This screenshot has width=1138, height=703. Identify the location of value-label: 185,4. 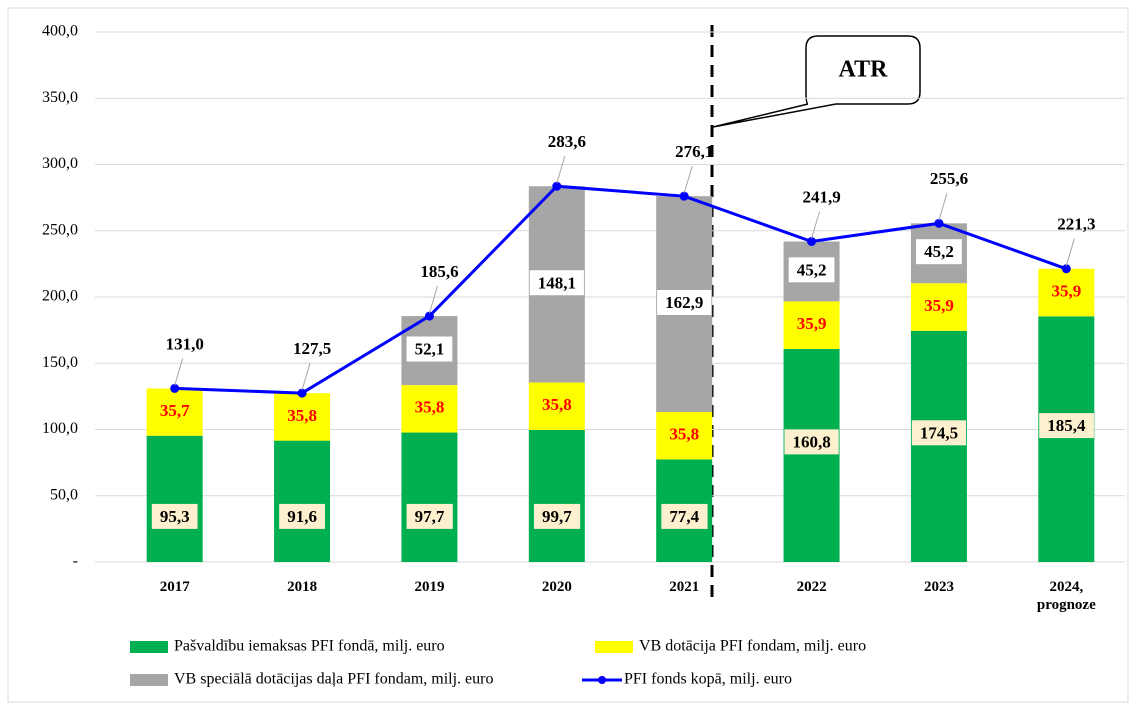
(1066, 425).